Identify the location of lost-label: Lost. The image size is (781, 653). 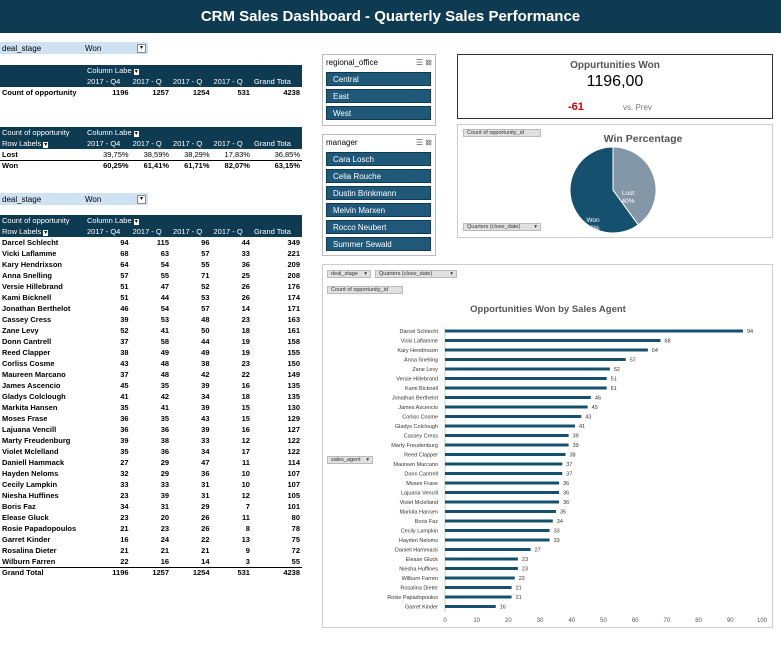
(628, 193).